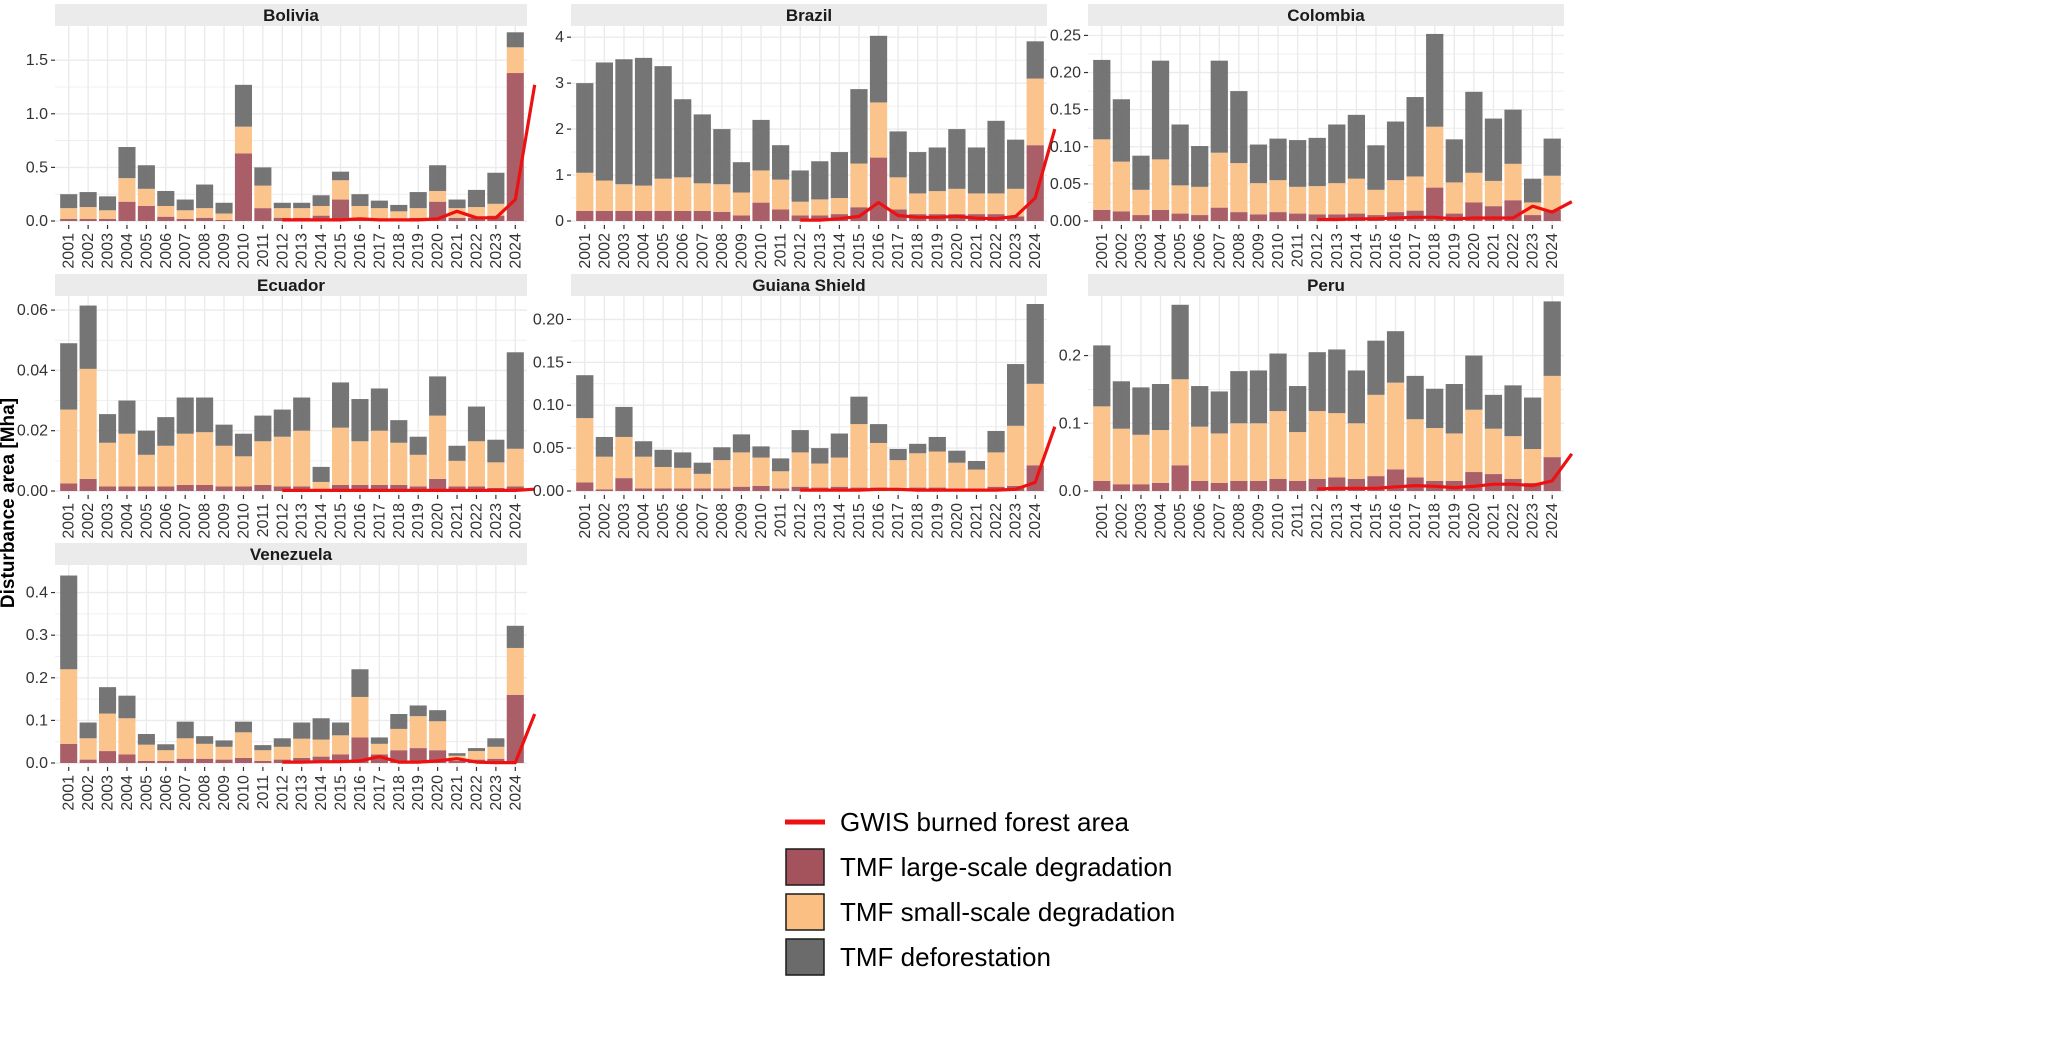  Describe the element at coordinates (957, 159) in the screenshot. I see `bar-tmf-deforestation-2020` at that location.